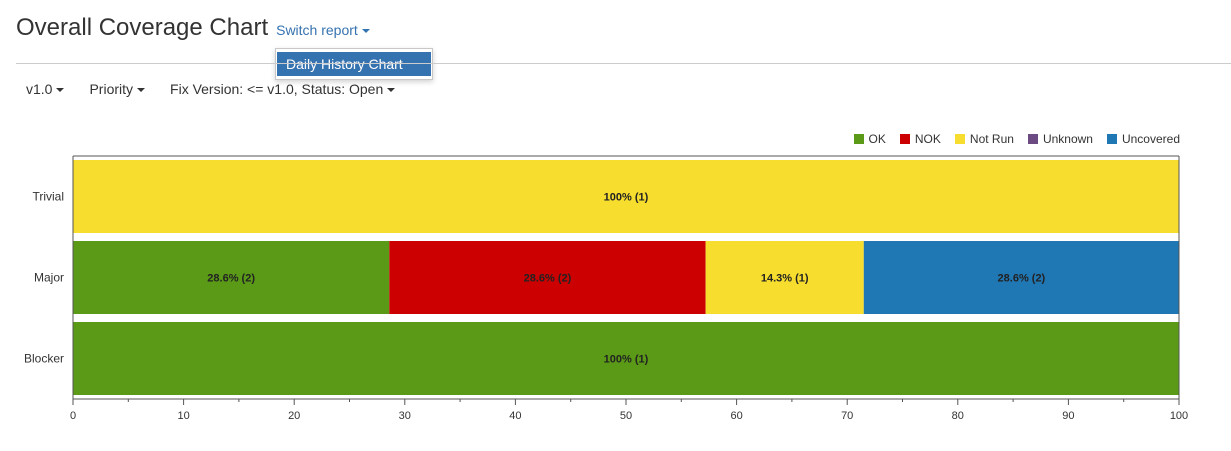 This screenshot has height=451, width=1231. Describe the element at coordinates (904, 139) in the screenshot. I see `legend-swatch-nok` at that location.